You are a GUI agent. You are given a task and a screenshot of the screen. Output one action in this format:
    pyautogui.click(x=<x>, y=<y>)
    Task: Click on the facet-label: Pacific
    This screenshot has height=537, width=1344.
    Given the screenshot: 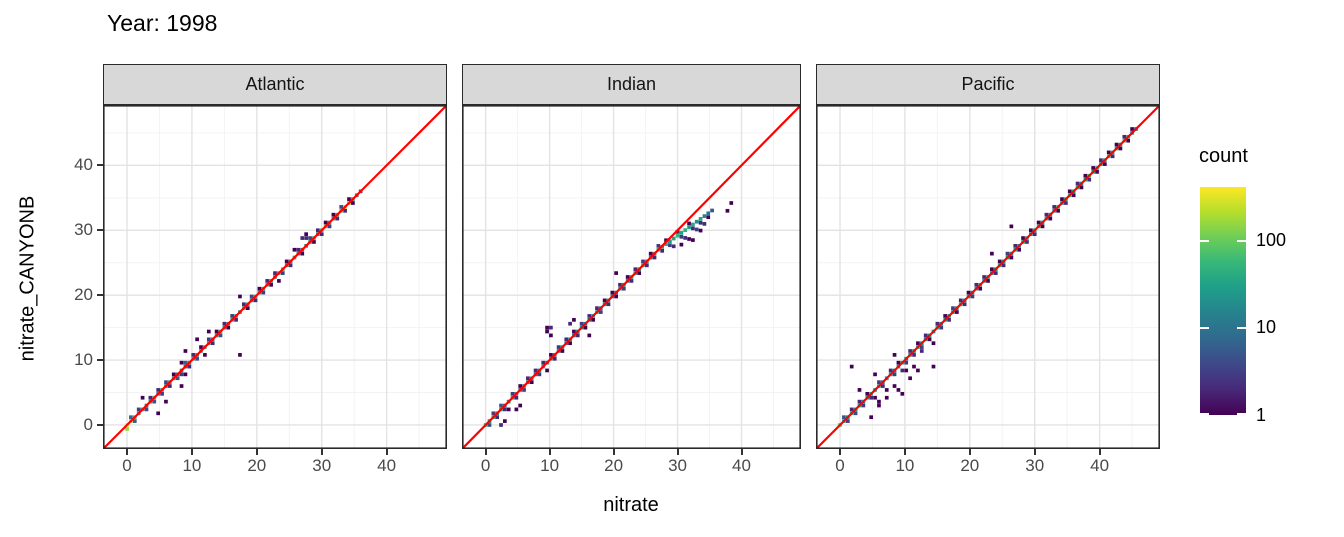 What is the action you would take?
    pyautogui.click(x=988, y=84)
    